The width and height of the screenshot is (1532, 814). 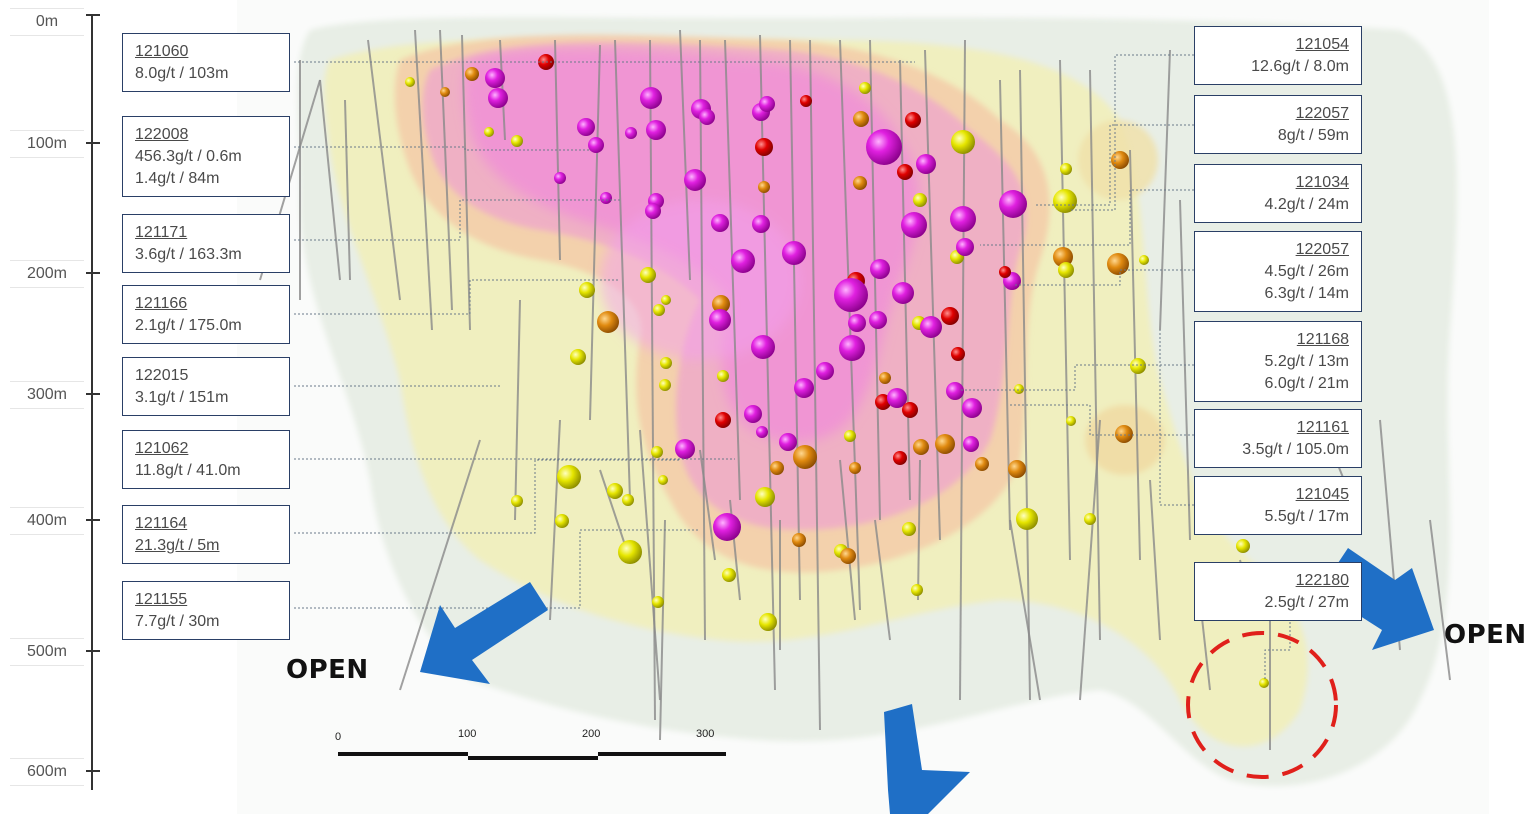 What do you see at coordinates (1278, 124) in the screenshot?
I see `callout-122057-a: 122057 8g/t / 59m` at bounding box center [1278, 124].